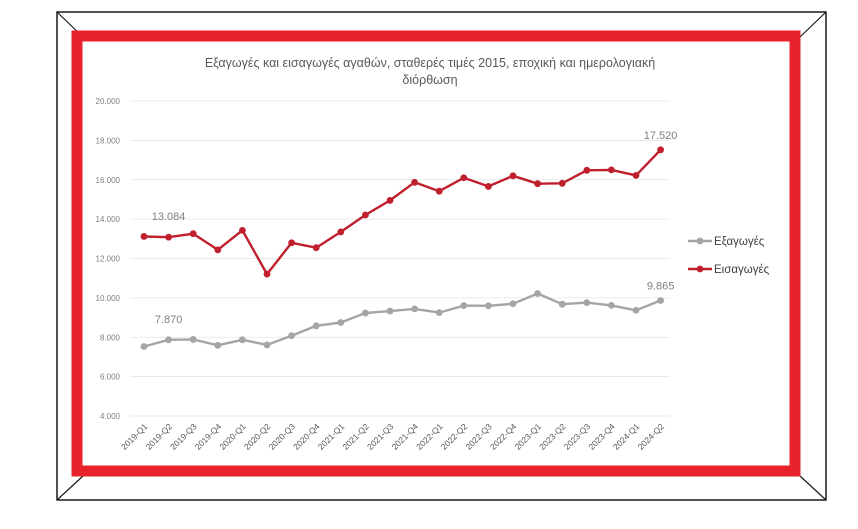 This screenshot has height=529, width=858. What do you see at coordinates (651, 436) in the screenshot?
I see `x-tick-label: 2024-Q2` at bounding box center [651, 436].